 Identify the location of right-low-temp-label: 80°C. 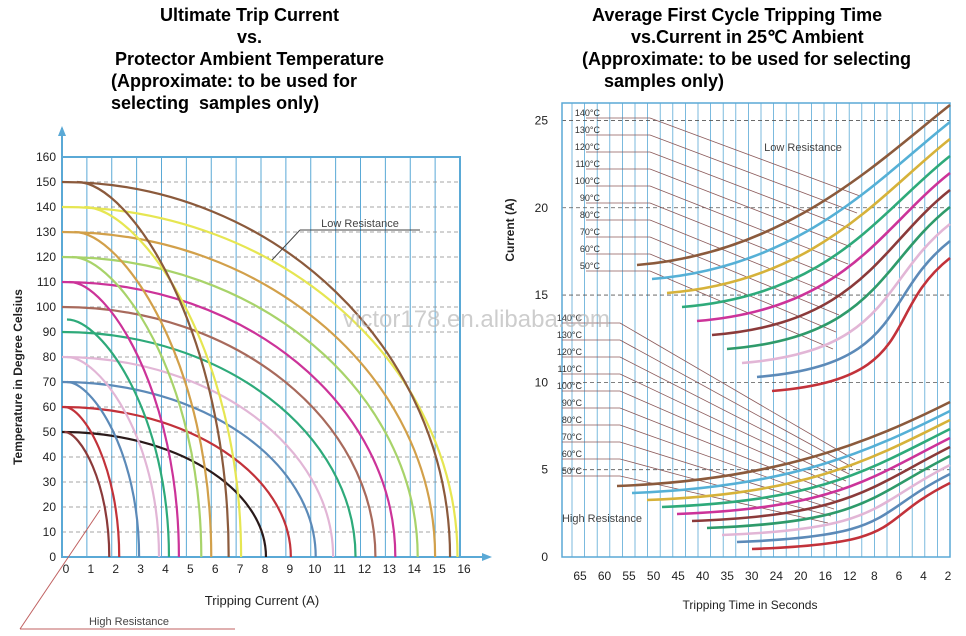
(590, 215).